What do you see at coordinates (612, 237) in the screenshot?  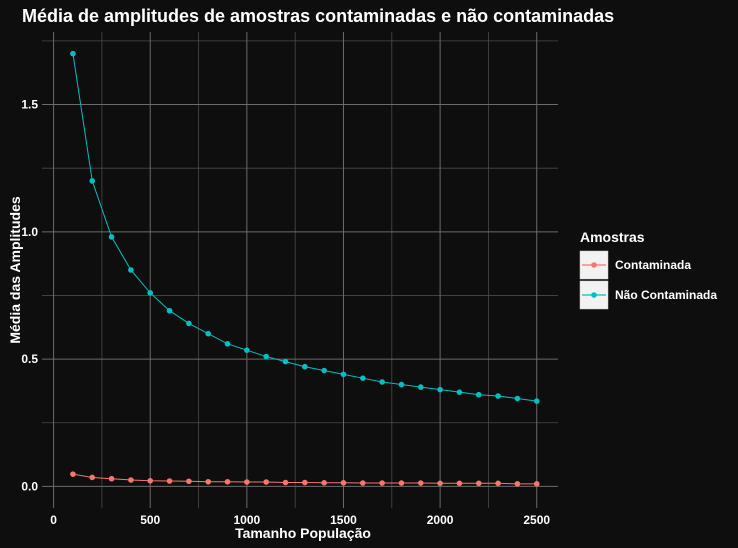 I see `legend-title: Amostras` at bounding box center [612, 237].